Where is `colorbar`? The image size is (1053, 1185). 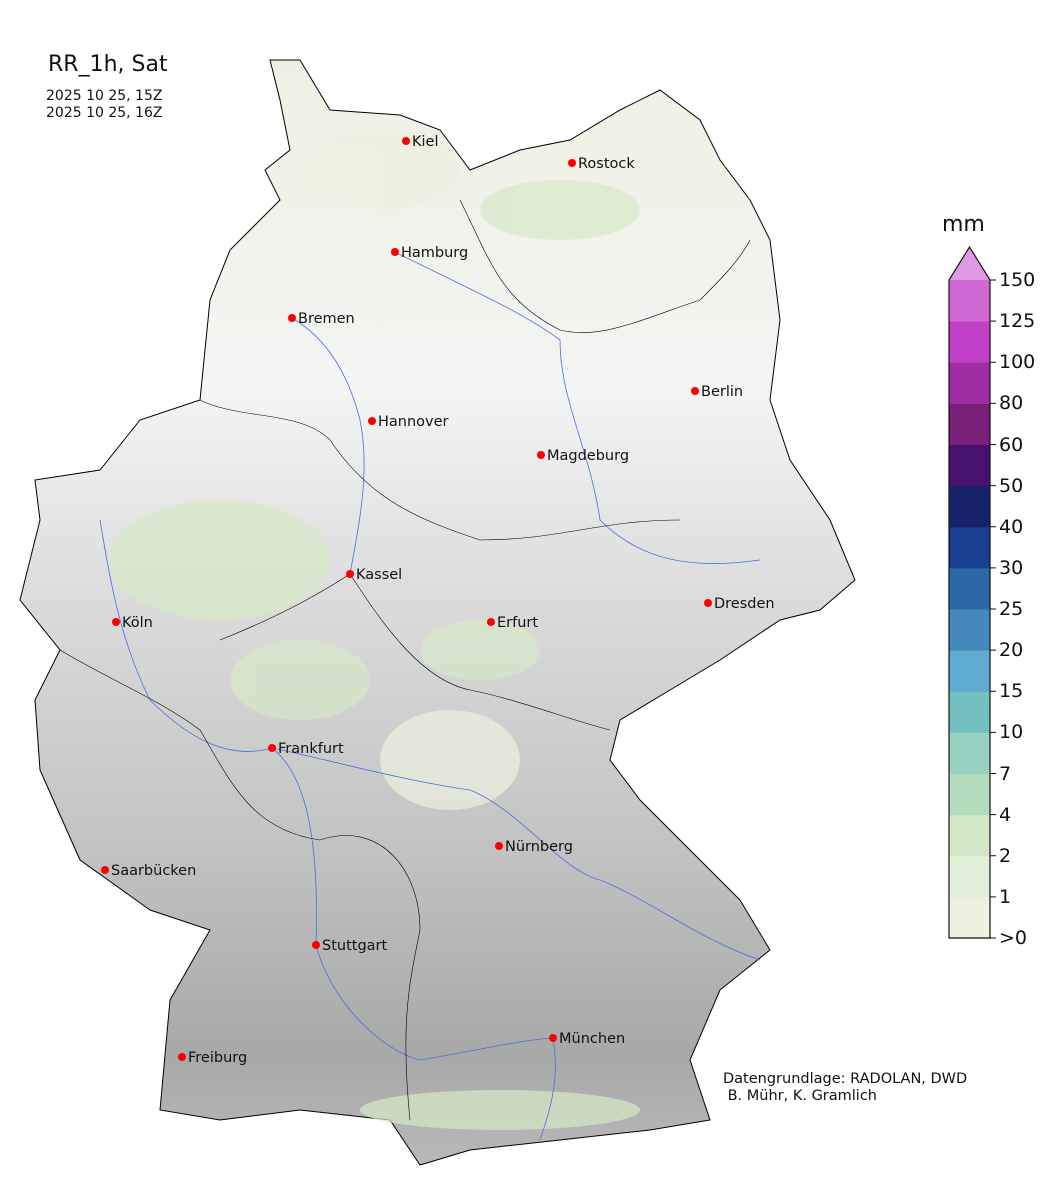 colorbar is located at coordinates (972, 592).